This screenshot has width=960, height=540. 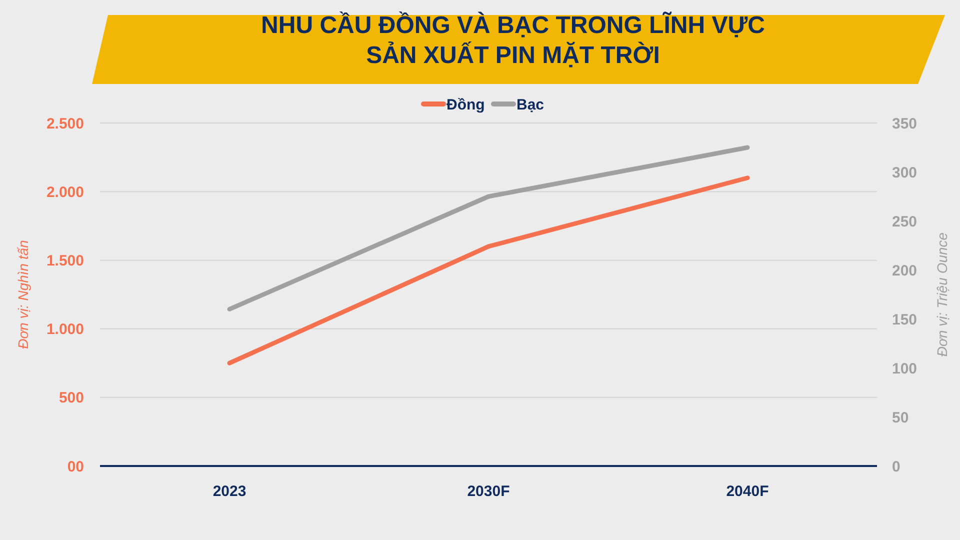 I want to click on y2-tick-label: 150, so click(x=905, y=319).